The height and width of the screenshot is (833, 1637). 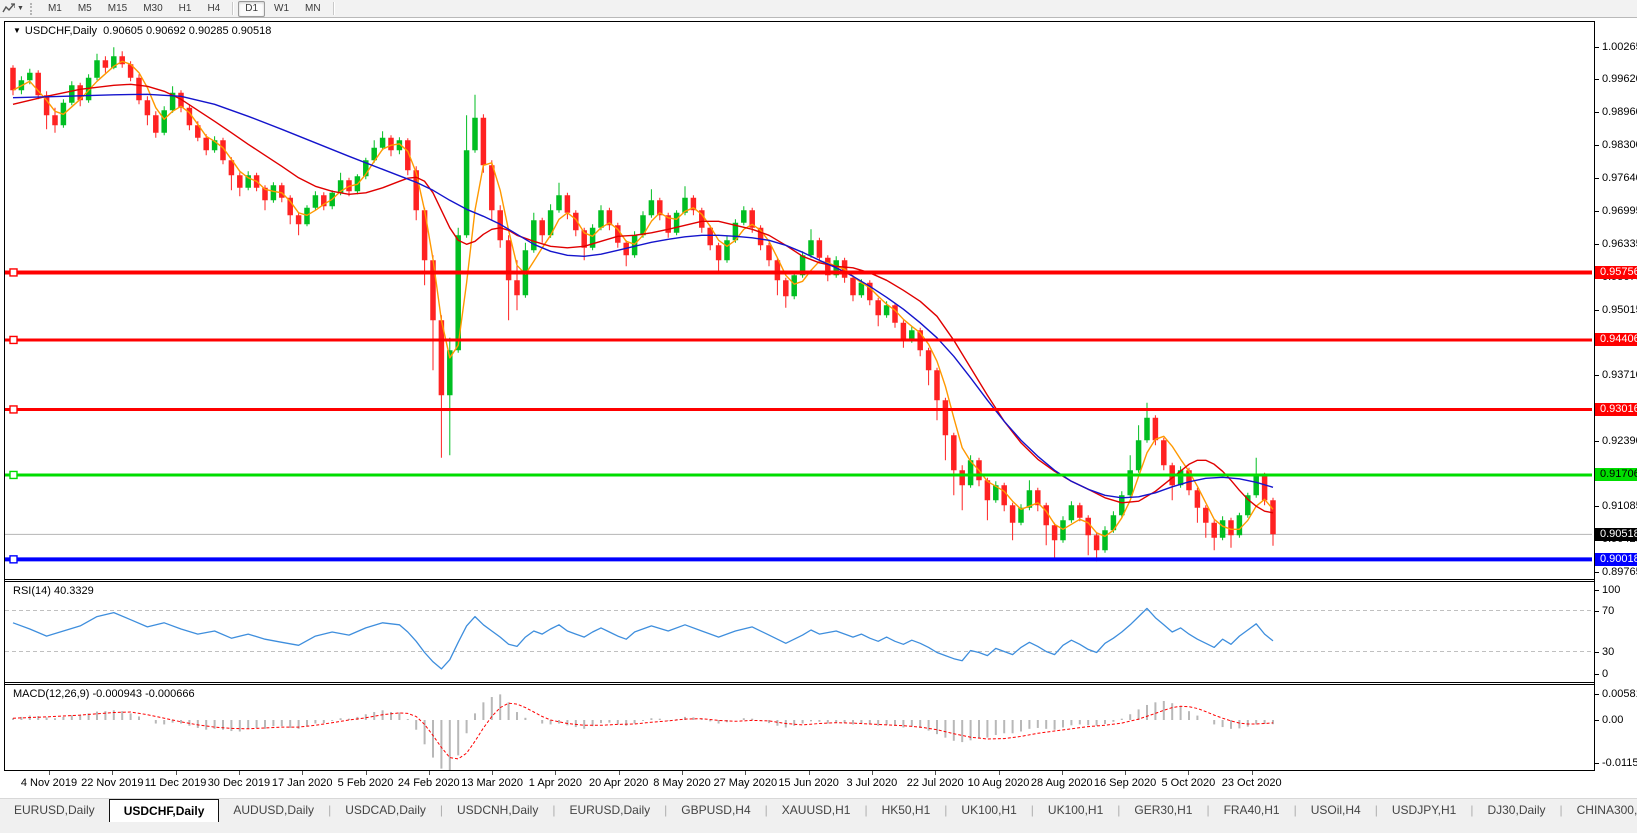 I want to click on time-axis-label: 20 Apr 2020, so click(x=619, y=783).